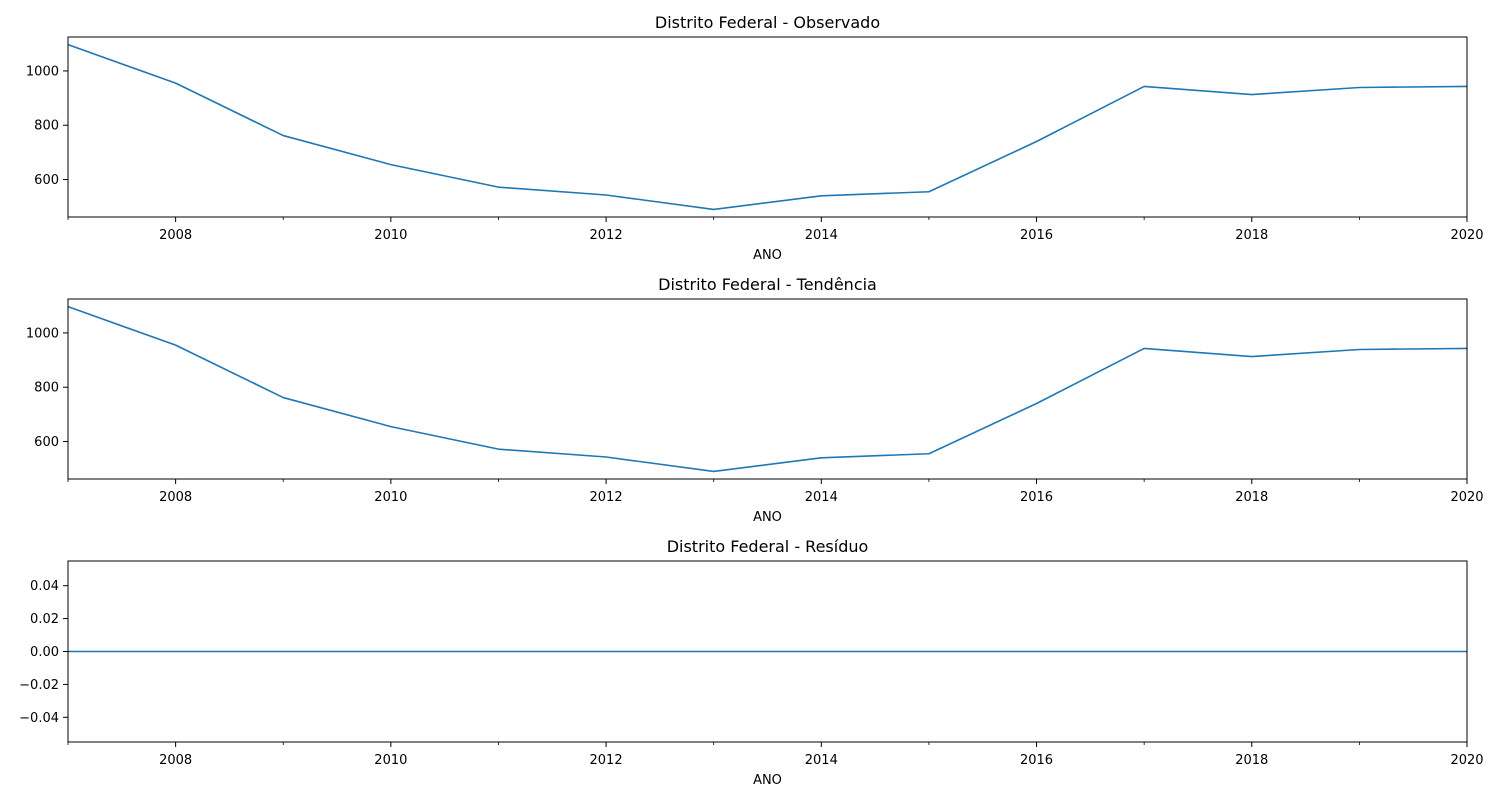 The height and width of the screenshot is (800, 1500). Describe the element at coordinates (44, 652) in the screenshot. I see `y-tick-label: 0.00` at that location.